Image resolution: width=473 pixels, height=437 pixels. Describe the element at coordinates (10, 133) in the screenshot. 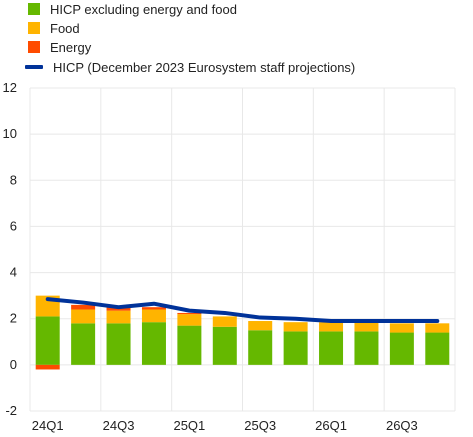

I see `y-tick-label: 10` at that location.